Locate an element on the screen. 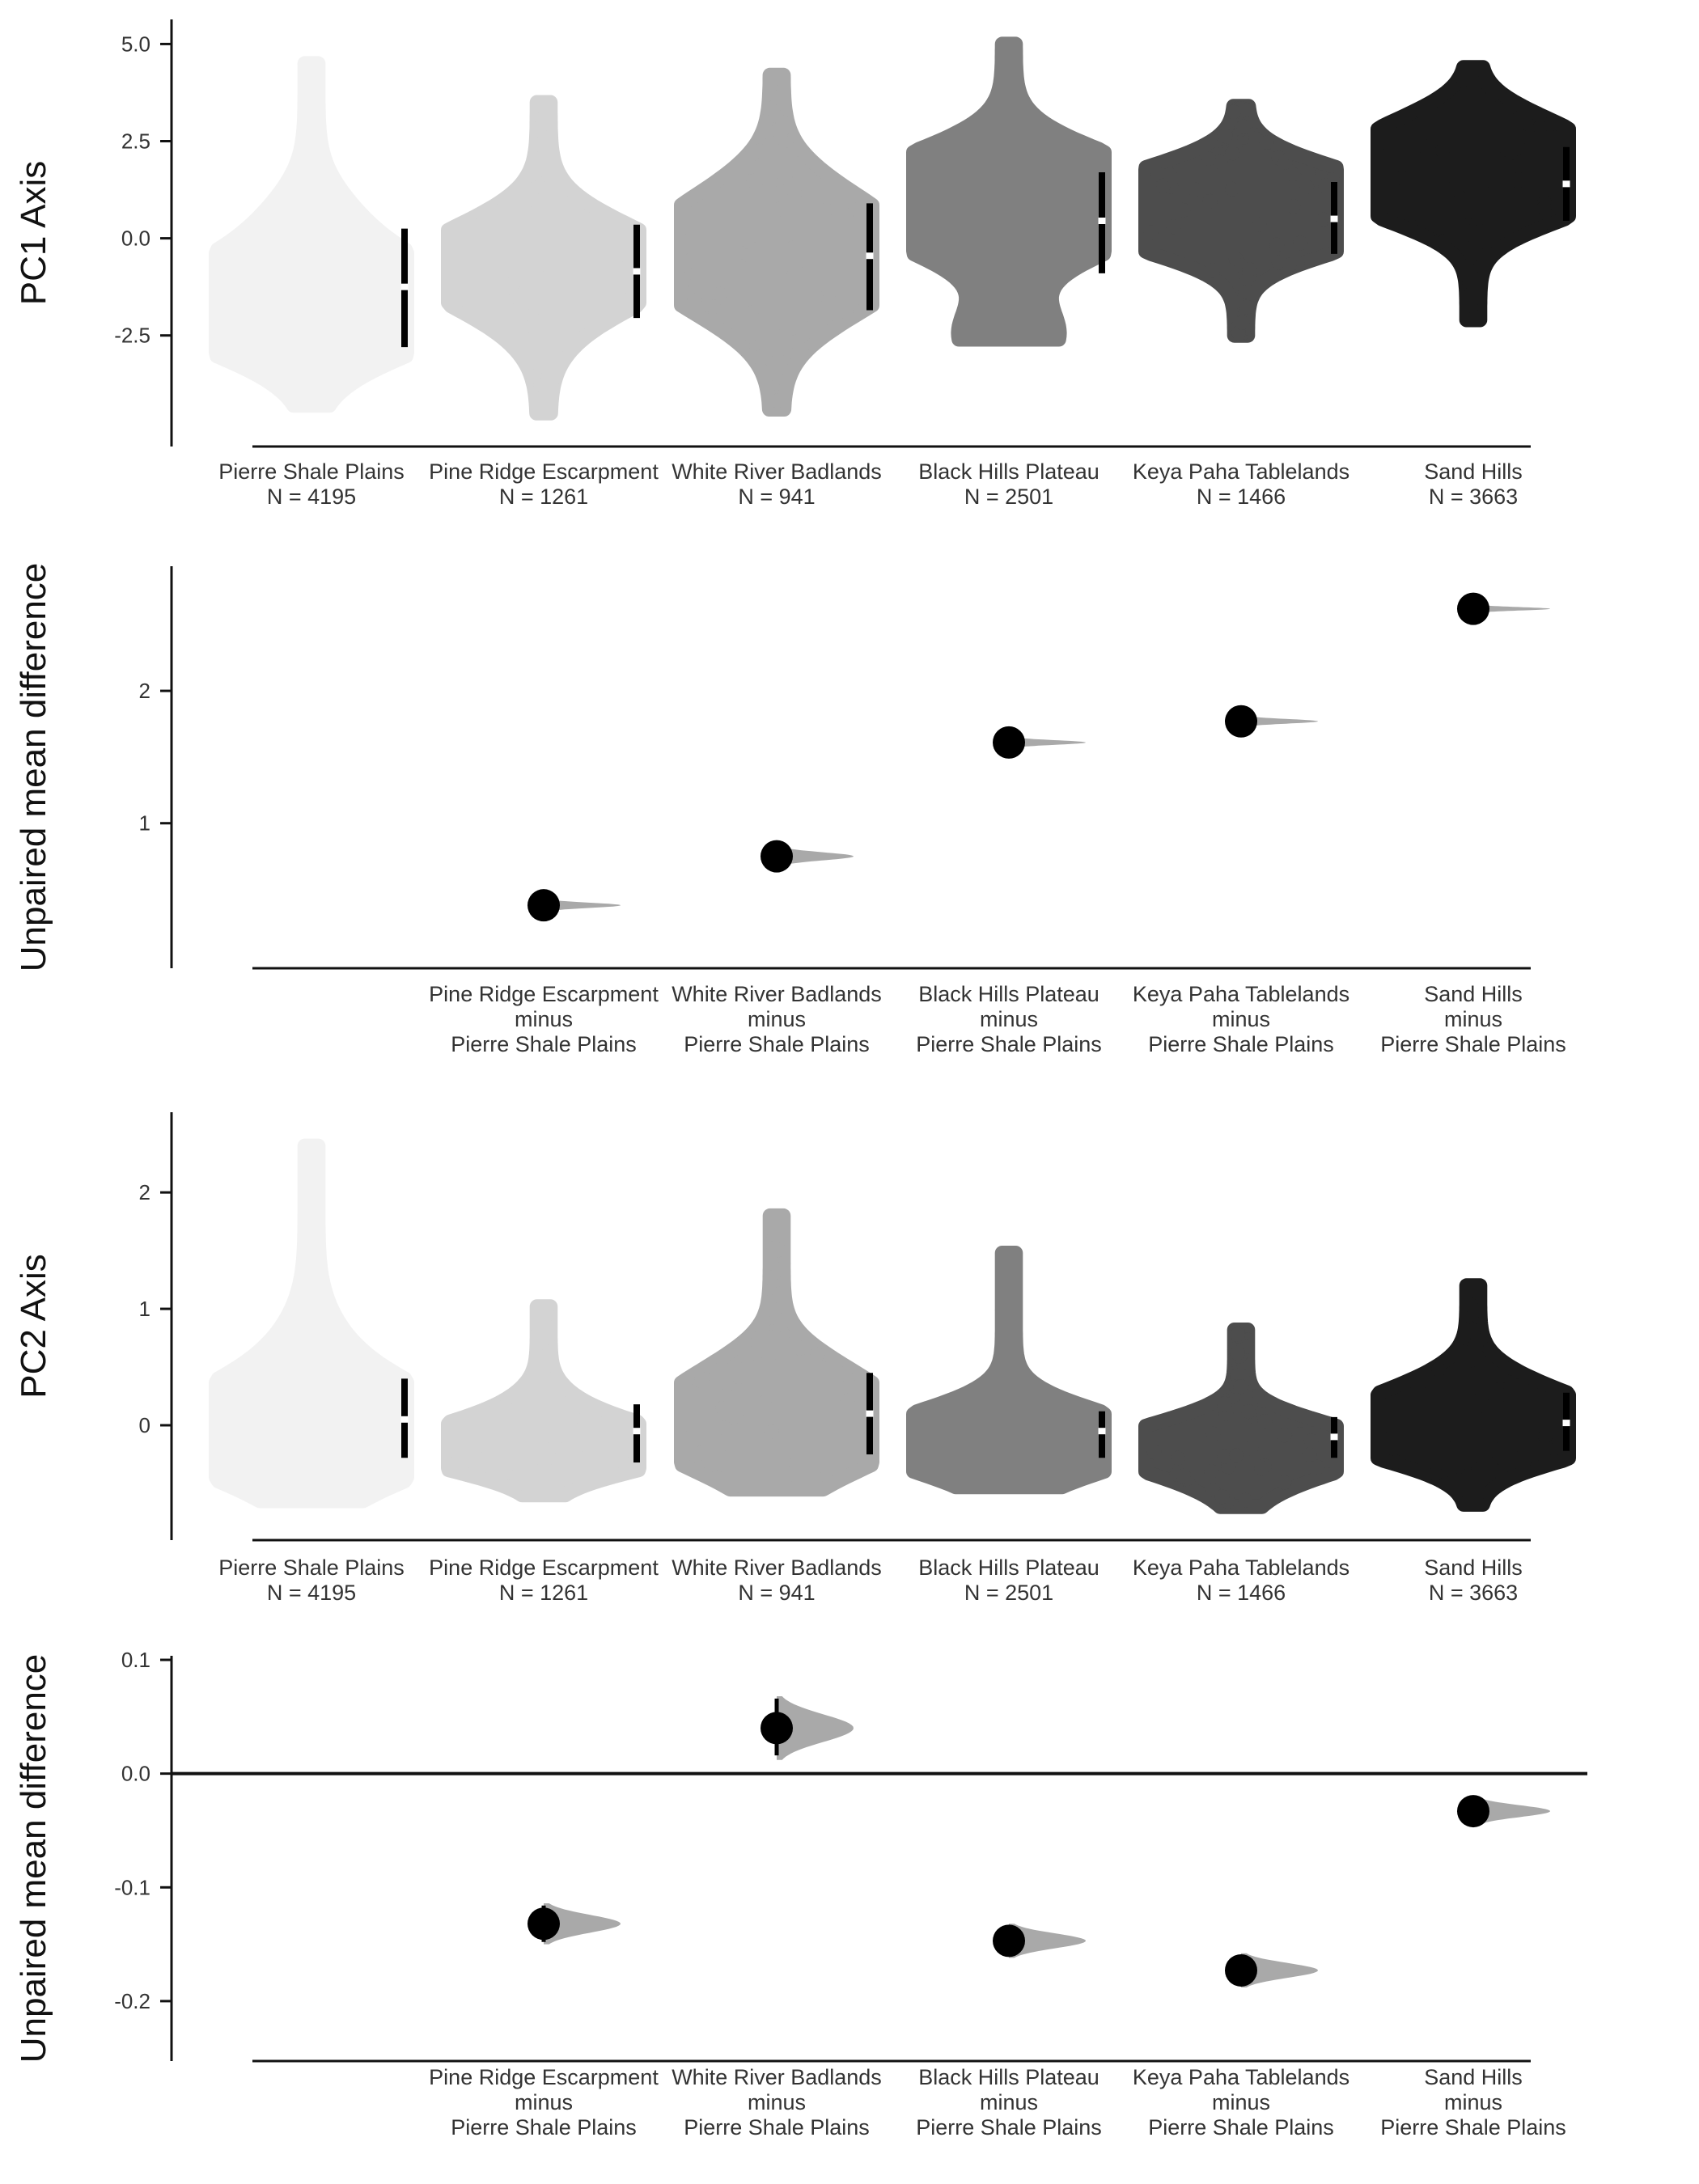  group-label: Keya Paha Tablelands is located at coordinates (1241, 471).